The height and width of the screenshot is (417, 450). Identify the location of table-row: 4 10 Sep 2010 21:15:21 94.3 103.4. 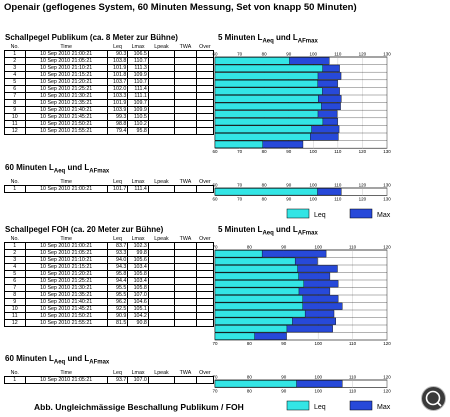
(109, 267).